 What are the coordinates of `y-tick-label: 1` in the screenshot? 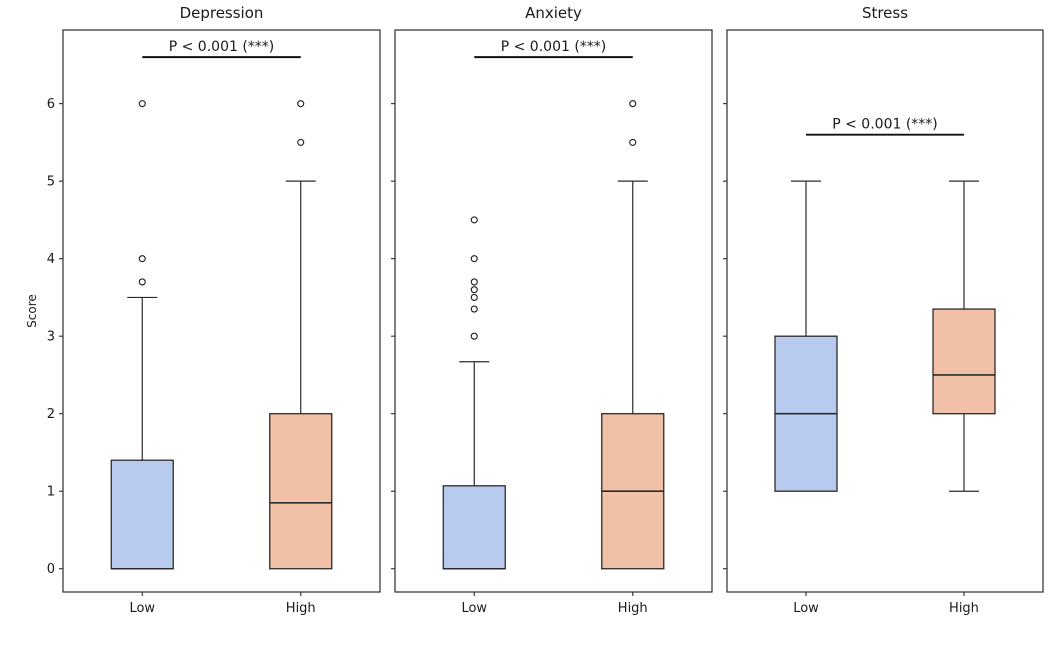 It's located at (51, 492).